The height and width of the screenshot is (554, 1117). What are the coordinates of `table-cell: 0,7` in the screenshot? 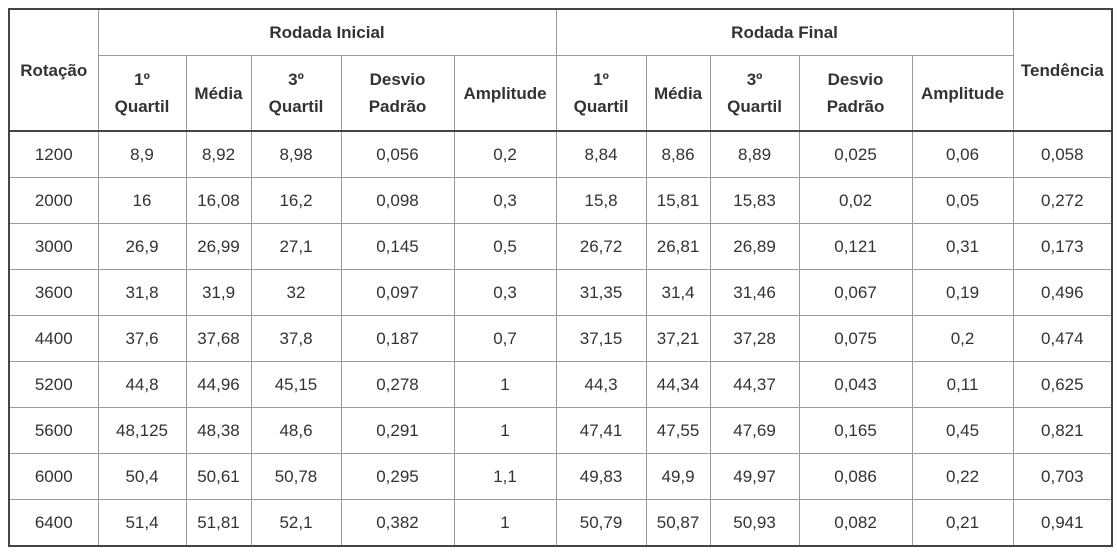 It's located at (505, 338).